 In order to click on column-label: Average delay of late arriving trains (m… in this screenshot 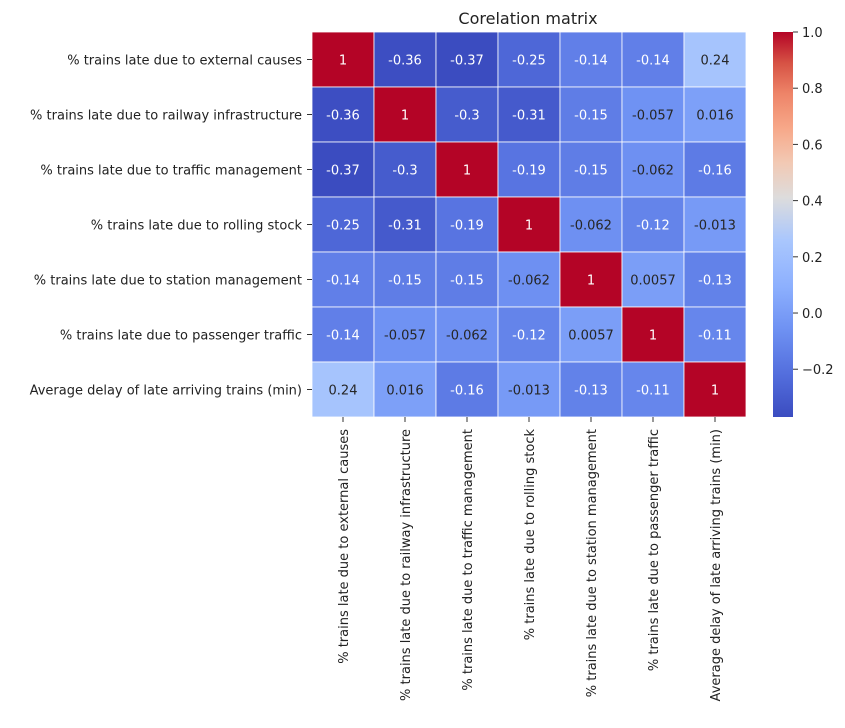, I will do `click(716, 565)`.